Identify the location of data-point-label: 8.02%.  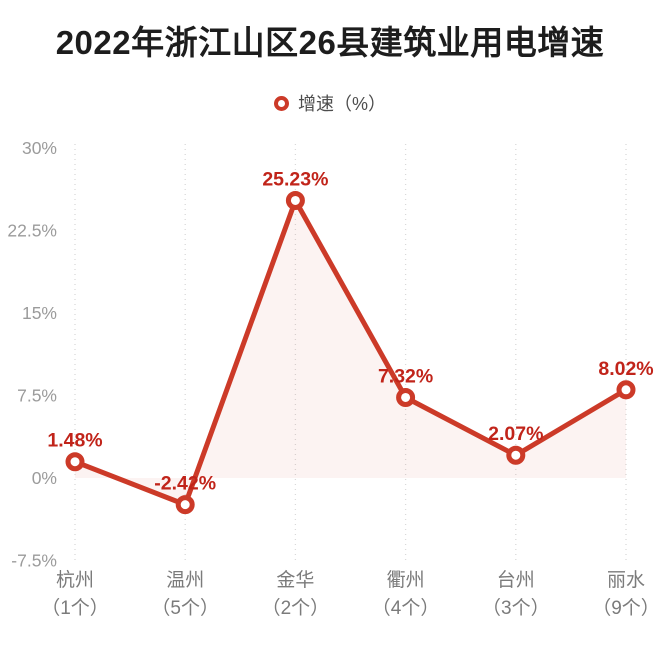
(625, 369).